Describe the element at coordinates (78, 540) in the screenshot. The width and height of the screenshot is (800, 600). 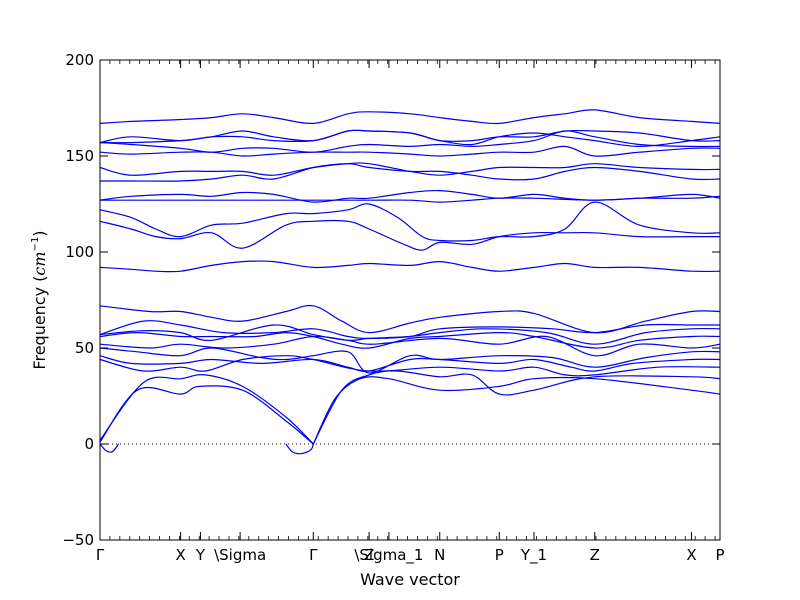
I see `y-tick-label: −50` at that location.